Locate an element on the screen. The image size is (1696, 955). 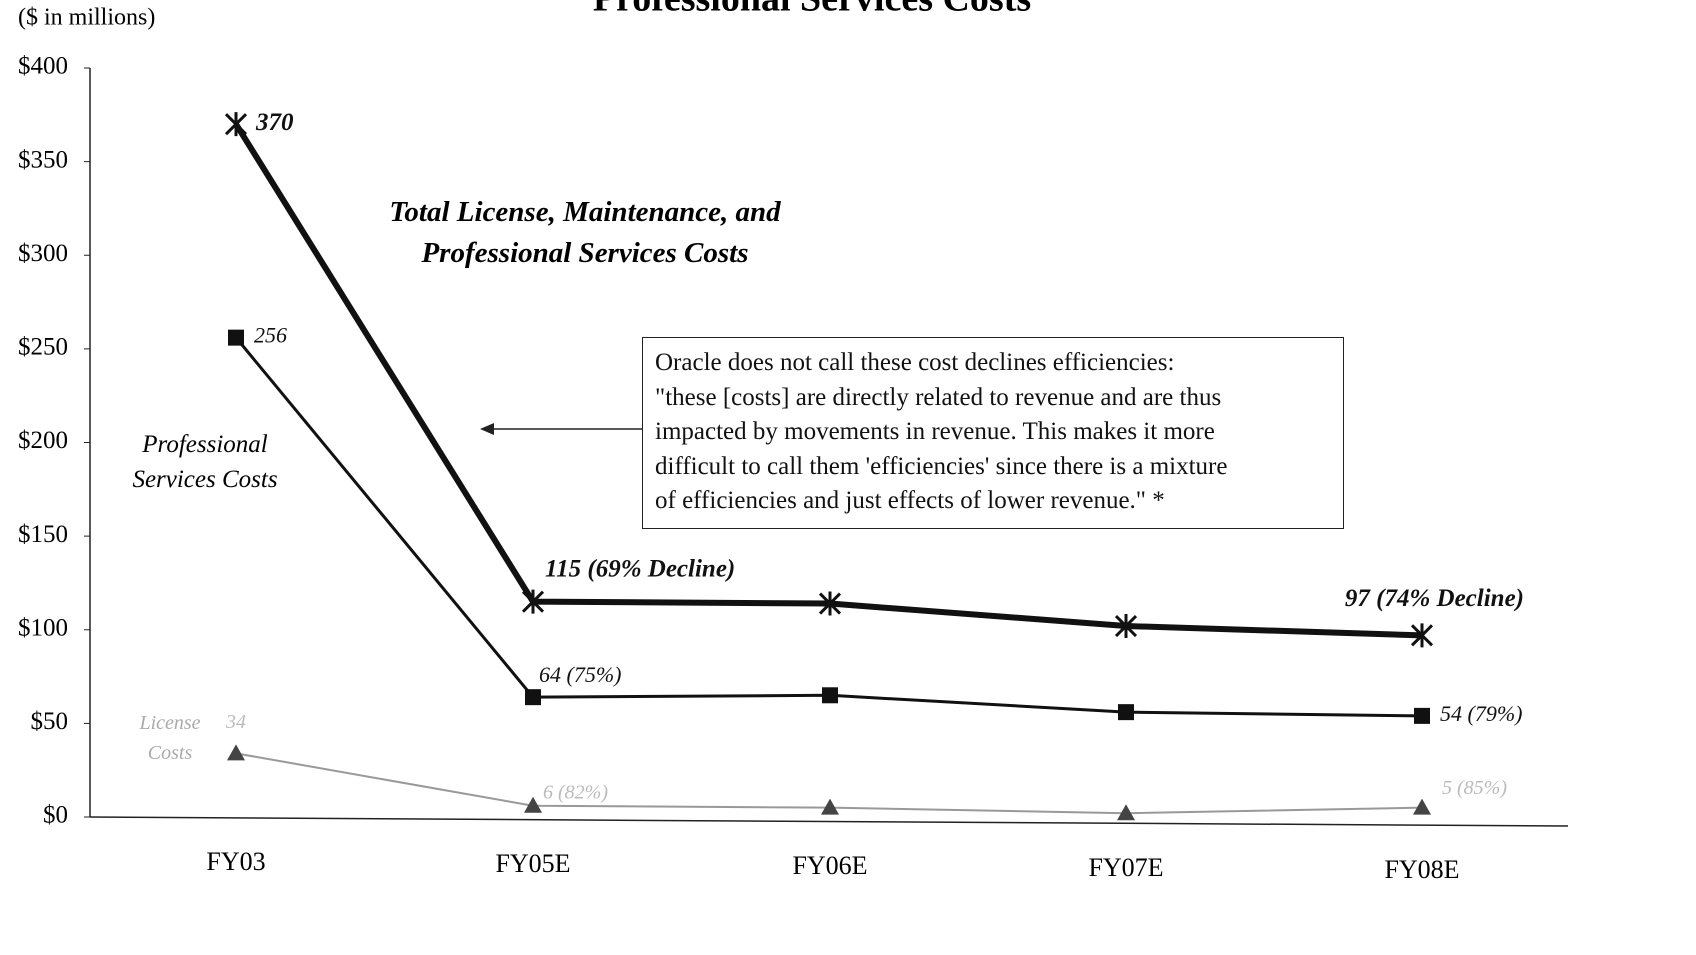
chart-title: Professional Services Costs is located at coordinates (812, 10).